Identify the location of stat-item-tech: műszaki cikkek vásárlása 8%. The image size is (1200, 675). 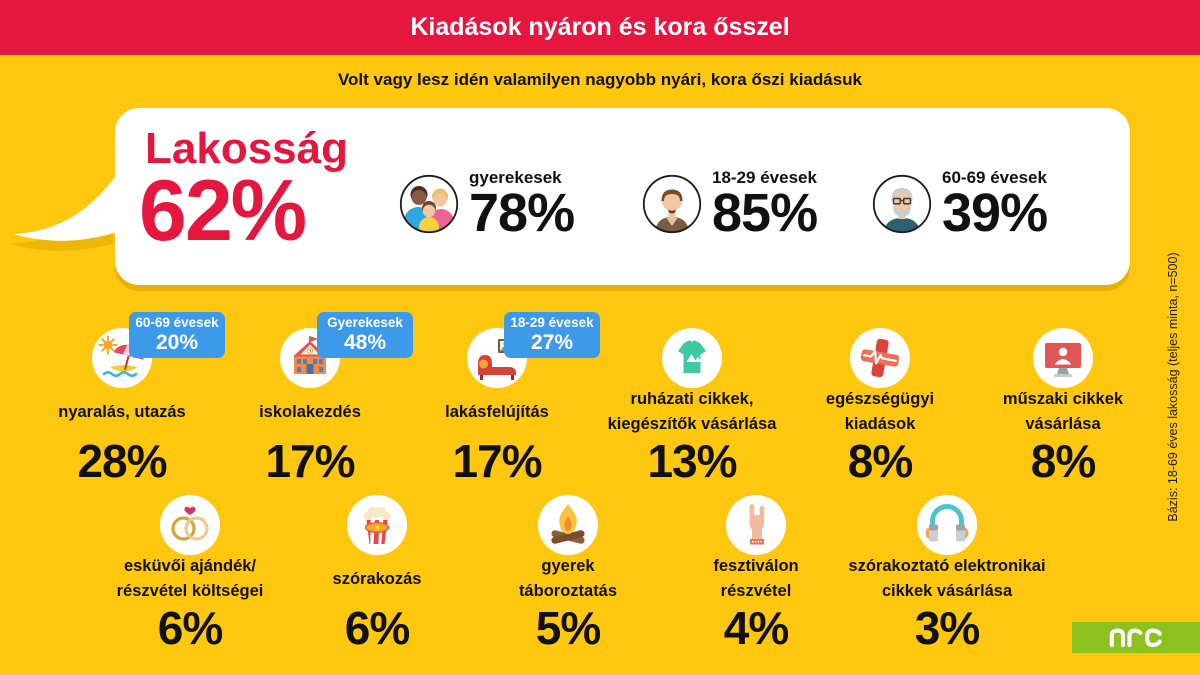
(1063, 398).